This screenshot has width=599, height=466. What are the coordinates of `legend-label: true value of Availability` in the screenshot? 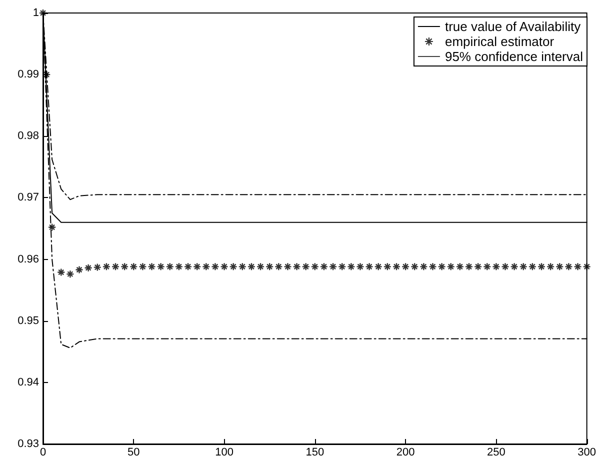 It's located at (513, 26).